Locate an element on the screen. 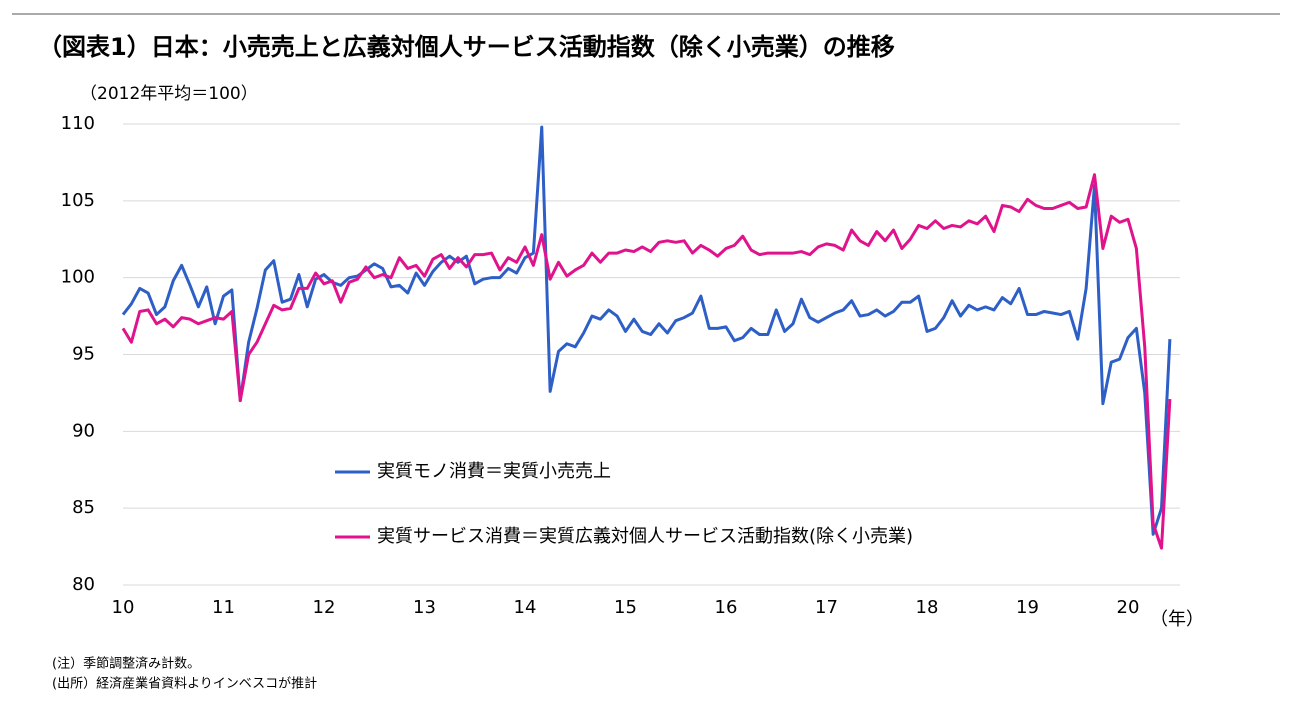 This screenshot has height=720, width=1295. note: (出所）経済産業省資料よりインベスコが推計 is located at coordinates (184, 684).